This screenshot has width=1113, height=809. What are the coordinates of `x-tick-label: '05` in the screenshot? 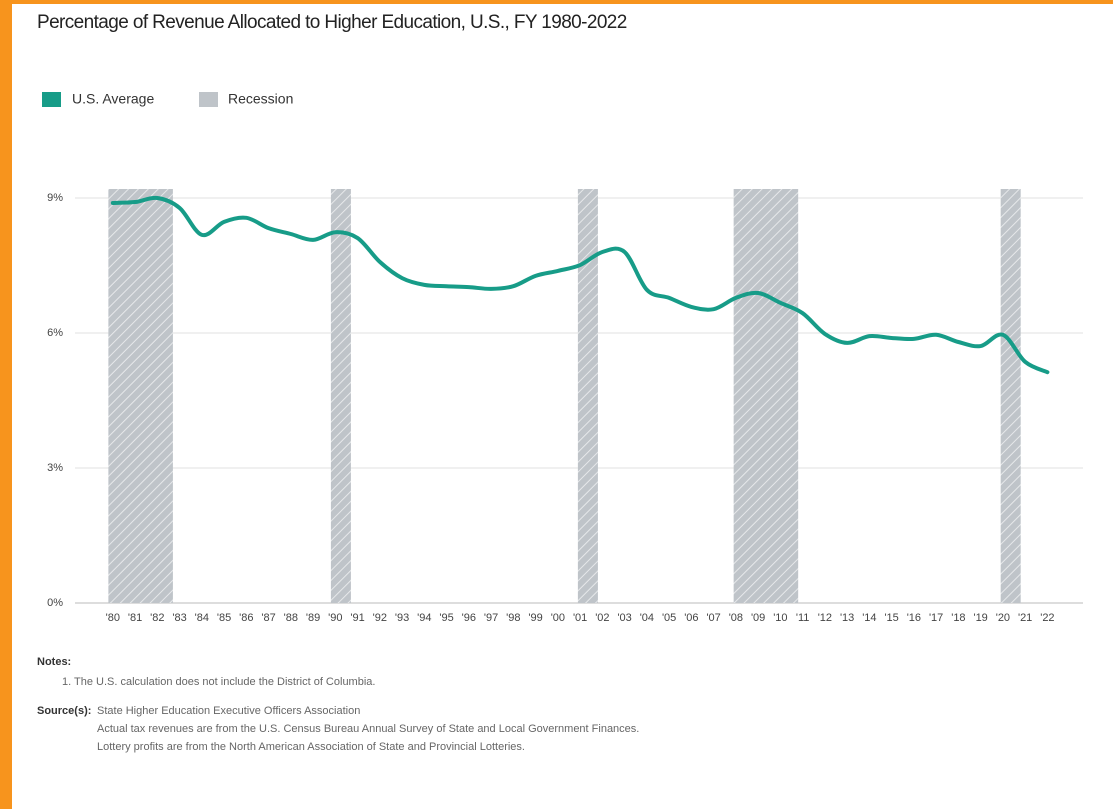 It's located at (669, 618).